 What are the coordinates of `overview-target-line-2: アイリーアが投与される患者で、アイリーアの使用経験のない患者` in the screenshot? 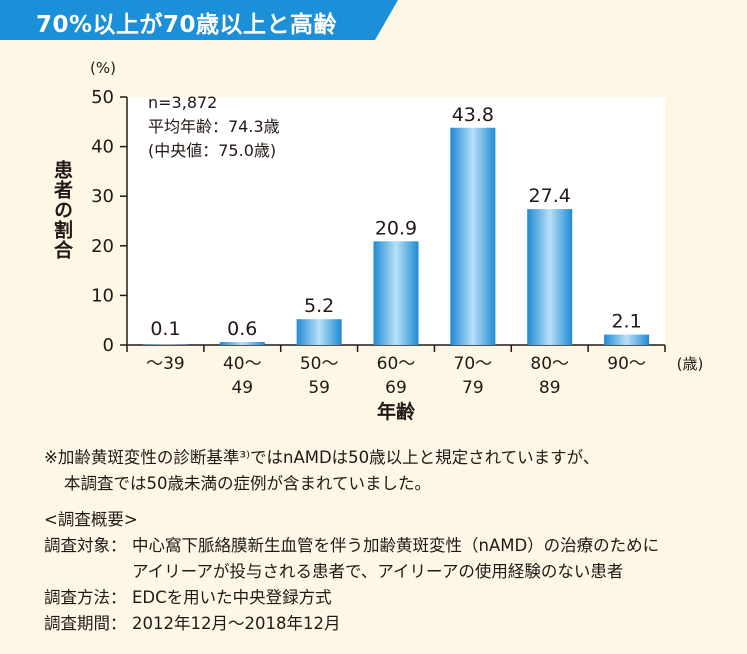 It's located at (378, 571).